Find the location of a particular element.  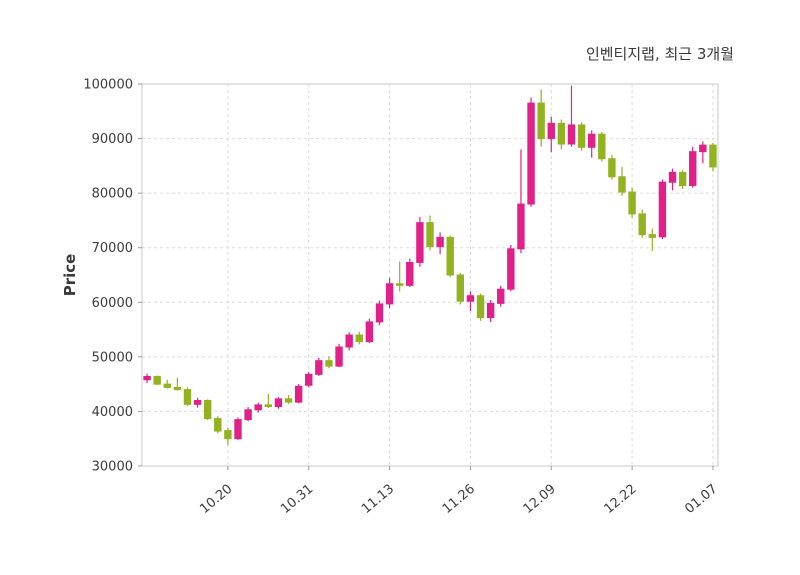

y-axis-label: Price is located at coordinates (70, 275).